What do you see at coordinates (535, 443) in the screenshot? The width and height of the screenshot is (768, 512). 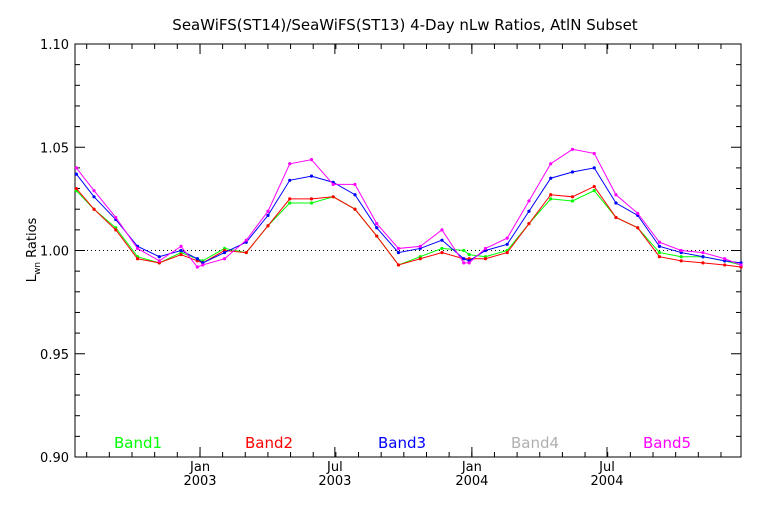 I see `legend-item-band4: Band4` at bounding box center [535, 443].